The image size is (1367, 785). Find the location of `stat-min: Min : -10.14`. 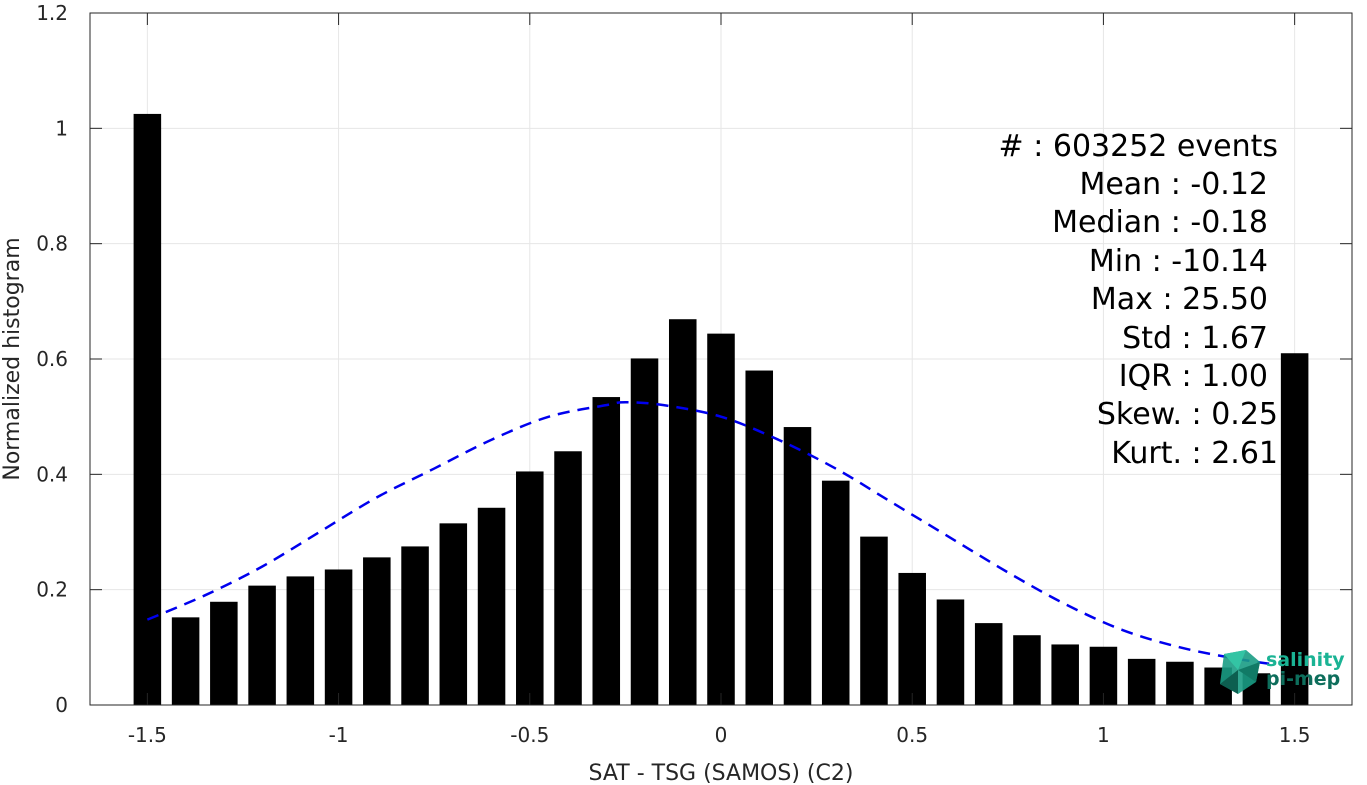

stat-min: Min : -10.14 is located at coordinates (1178, 261).